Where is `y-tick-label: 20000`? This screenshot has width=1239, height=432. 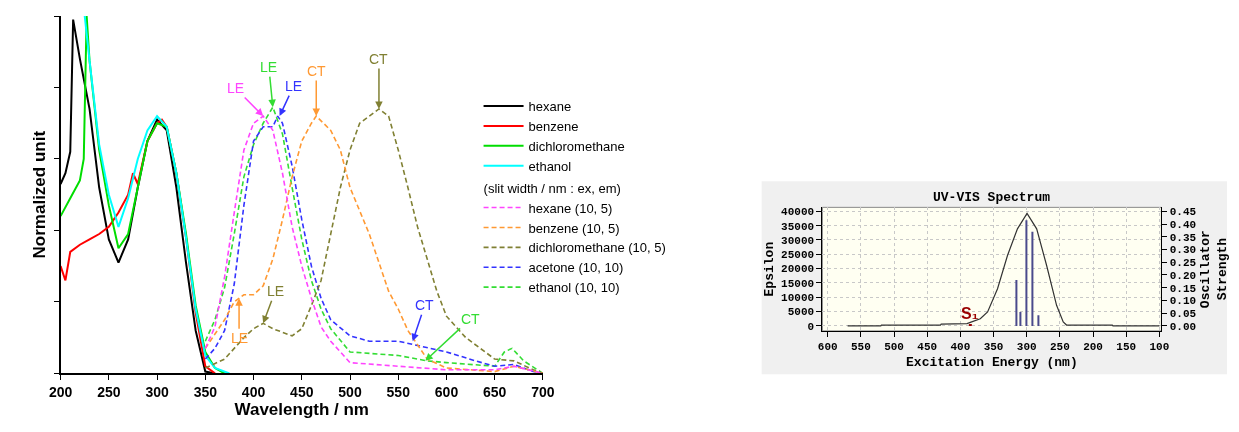 y-tick-label: 20000 is located at coordinates (798, 269).